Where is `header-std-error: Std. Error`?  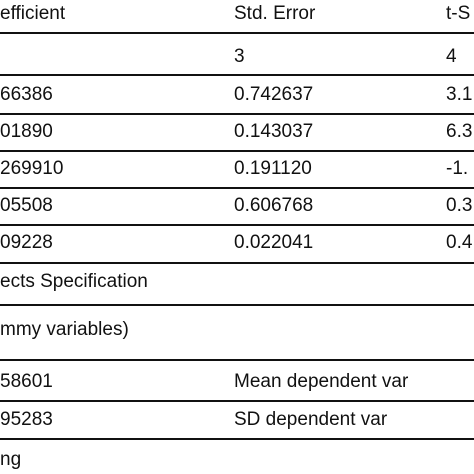
header-std-error: Std. Error is located at coordinates (275, 13).